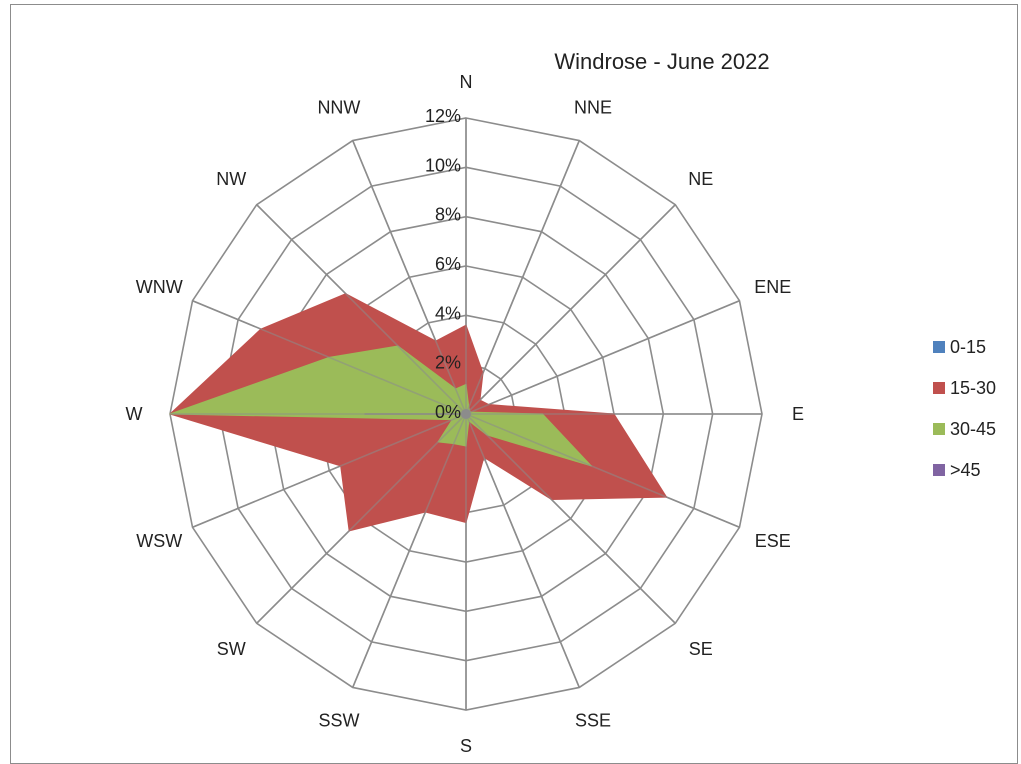  Describe the element at coordinates (661, 61) in the screenshot. I see `chart-title: Windrose - June 2022` at that location.